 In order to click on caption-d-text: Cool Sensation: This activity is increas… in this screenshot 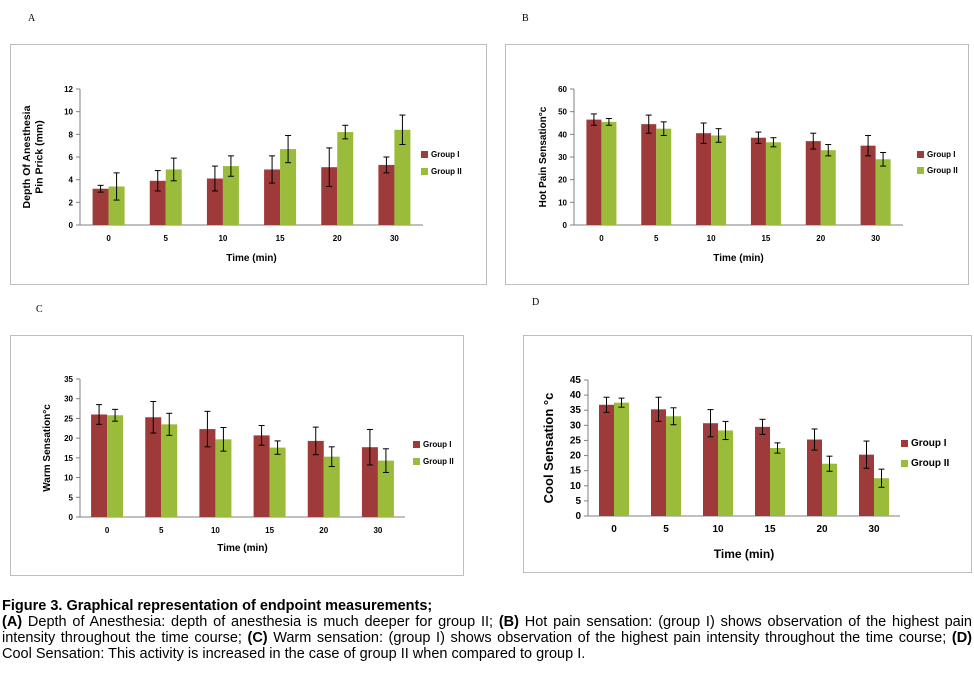, I will do `click(294, 654)`.